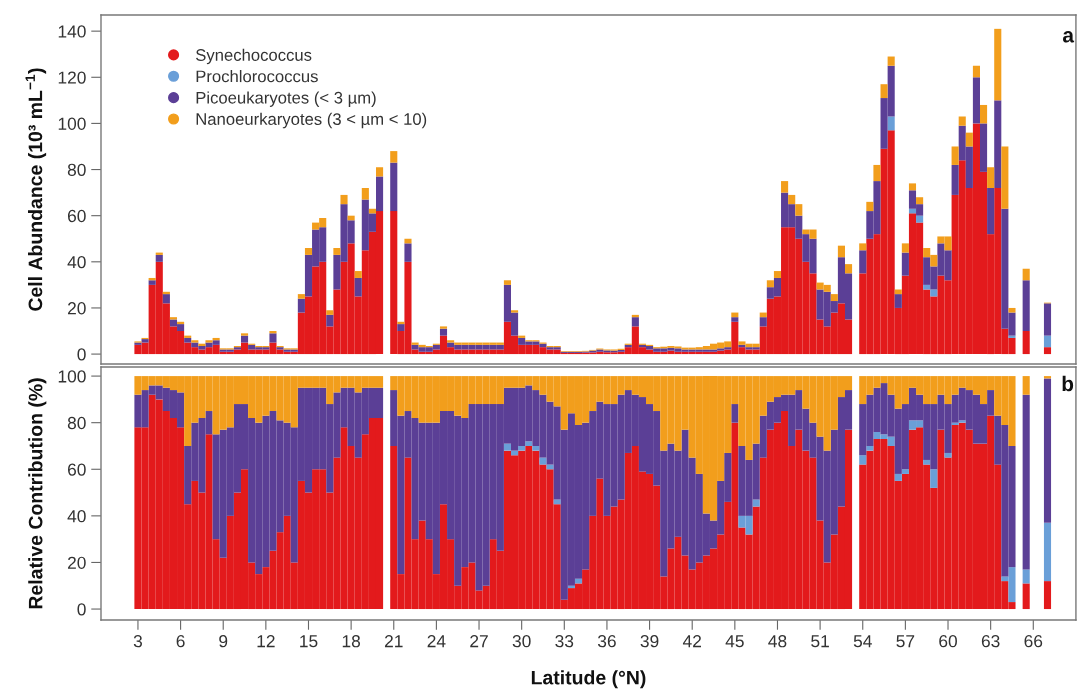 This screenshot has width=1077, height=697. Describe the element at coordinates (37, 493) in the screenshot. I see `y-axis-title: Relative Contribution (%)` at that location.